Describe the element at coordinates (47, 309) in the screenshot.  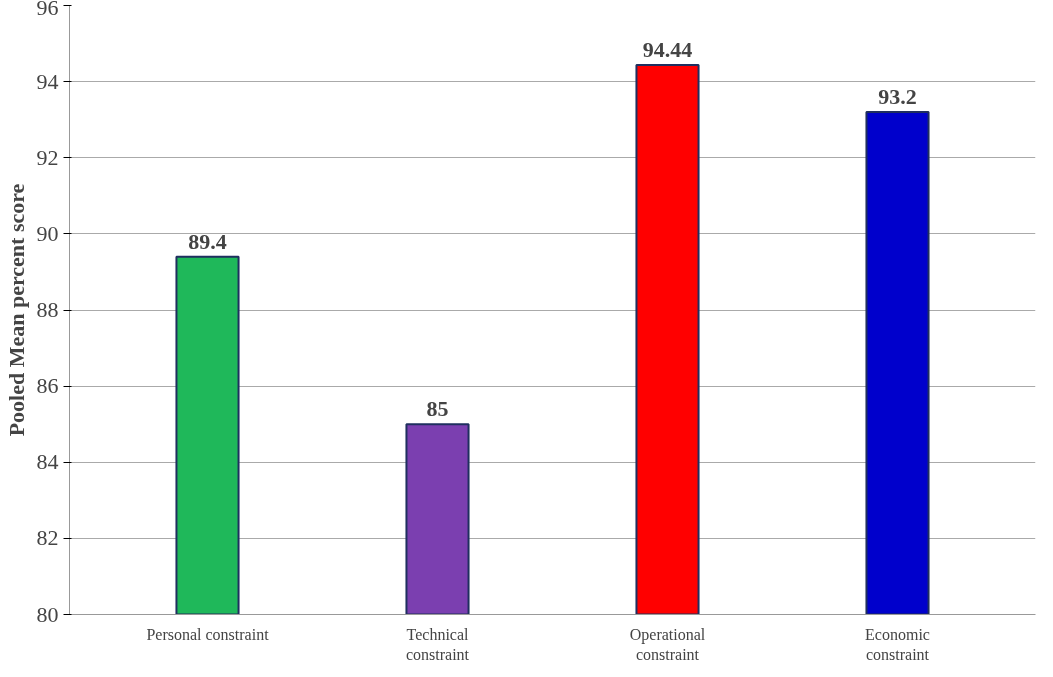
I see `y-tick-label: 88` at that location.